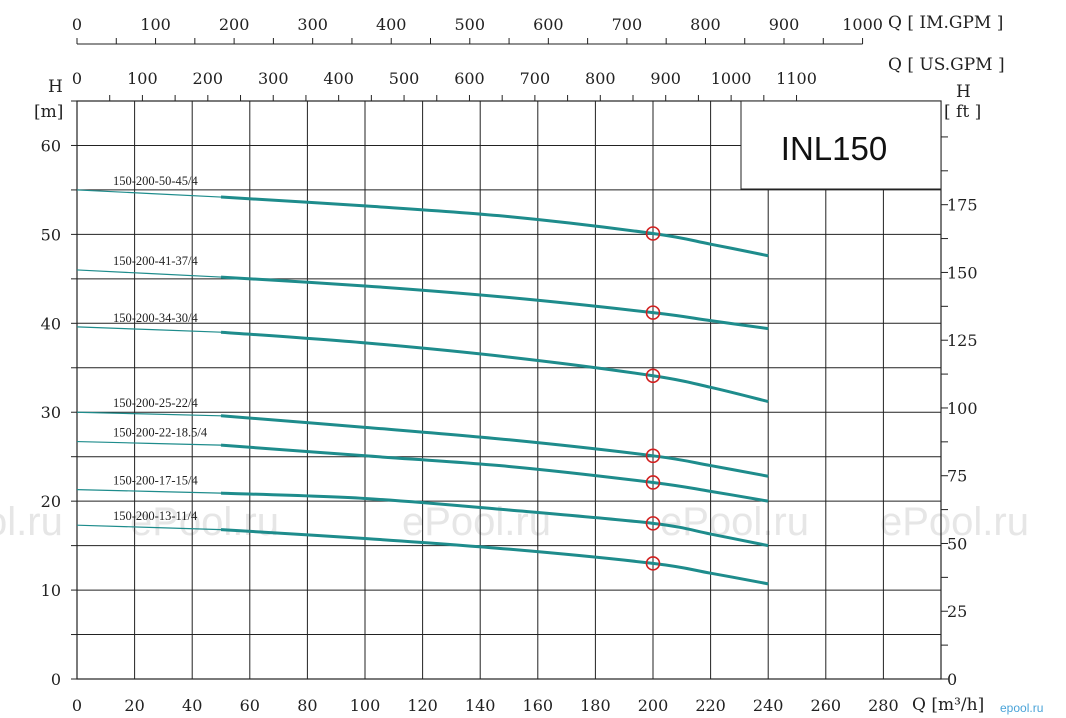 The height and width of the screenshot is (718, 1066). What do you see at coordinates (77, 24) in the screenshot?
I see `top-tick-label-im: 0` at bounding box center [77, 24].